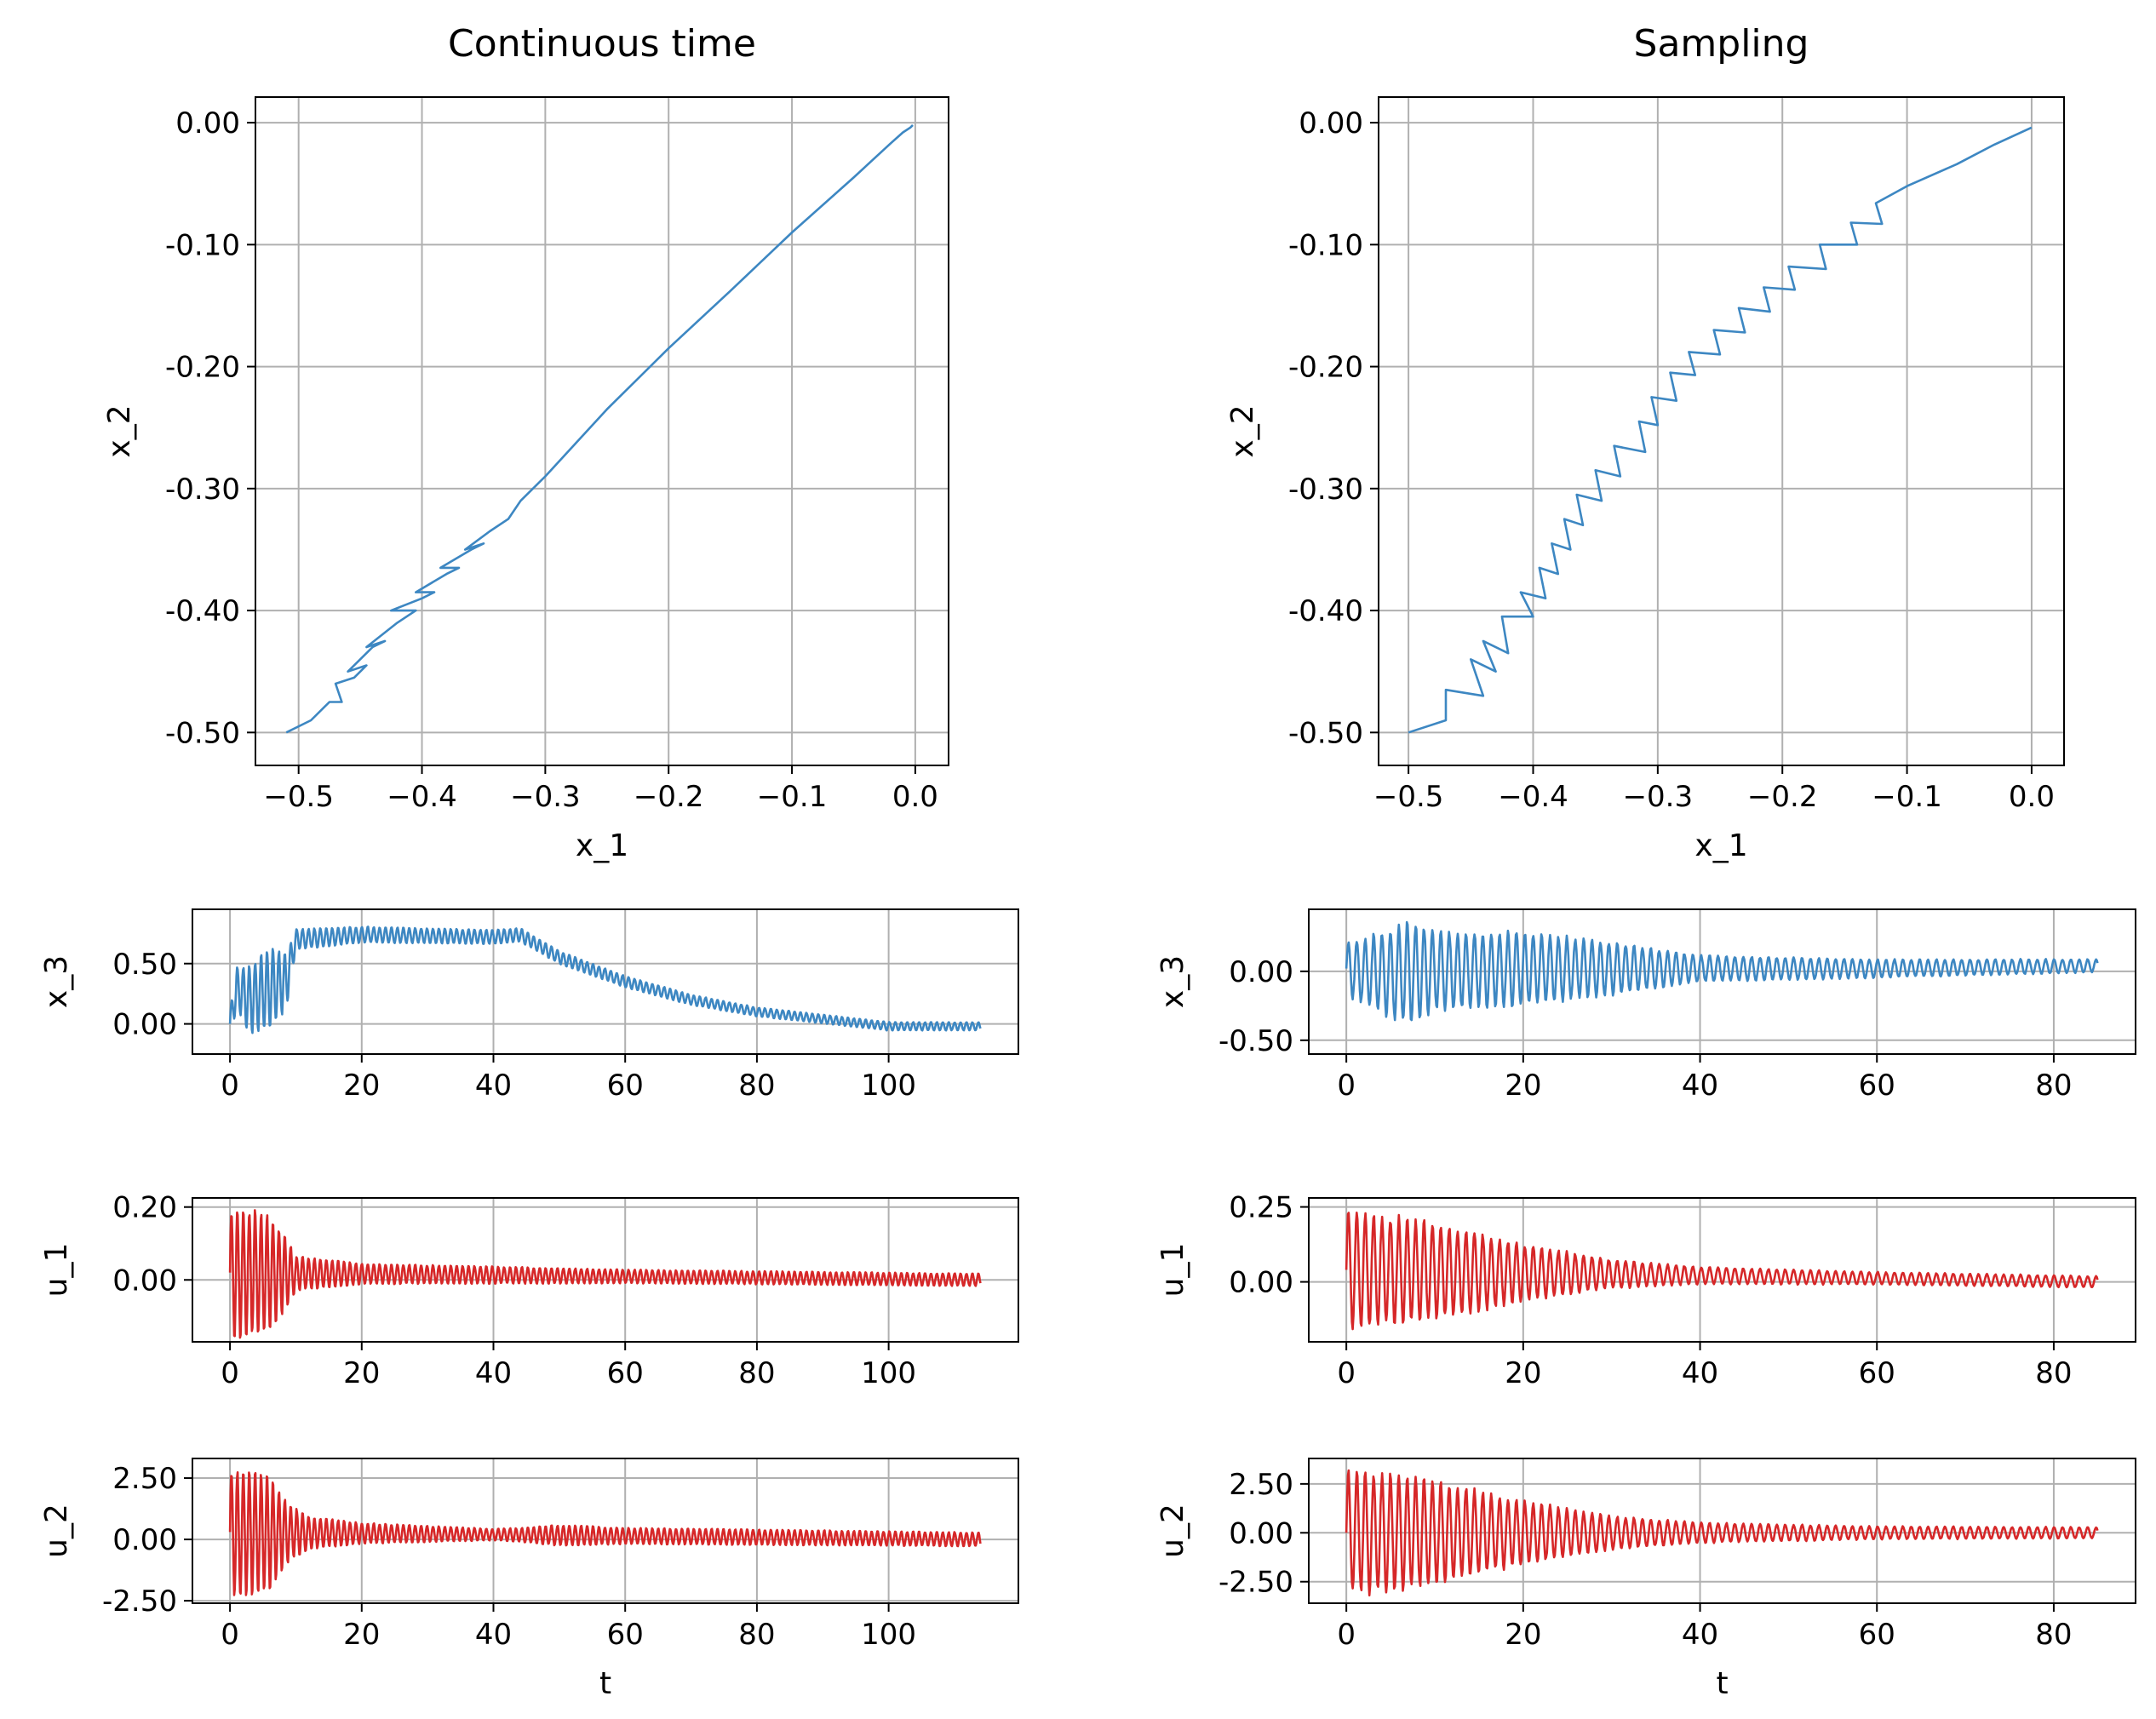 The height and width of the screenshot is (1719, 2156). I want to click on chart-sampling-u2: 0 20 40 60 80 2.50 0.00 -2.50 t u_2, so click(1645, 1580).